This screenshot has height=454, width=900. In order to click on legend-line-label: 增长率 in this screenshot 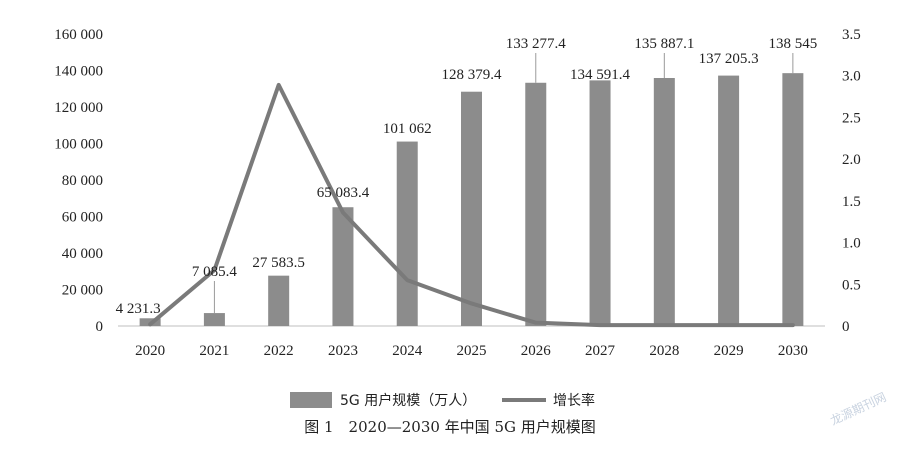, I will do `click(574, 400)`.